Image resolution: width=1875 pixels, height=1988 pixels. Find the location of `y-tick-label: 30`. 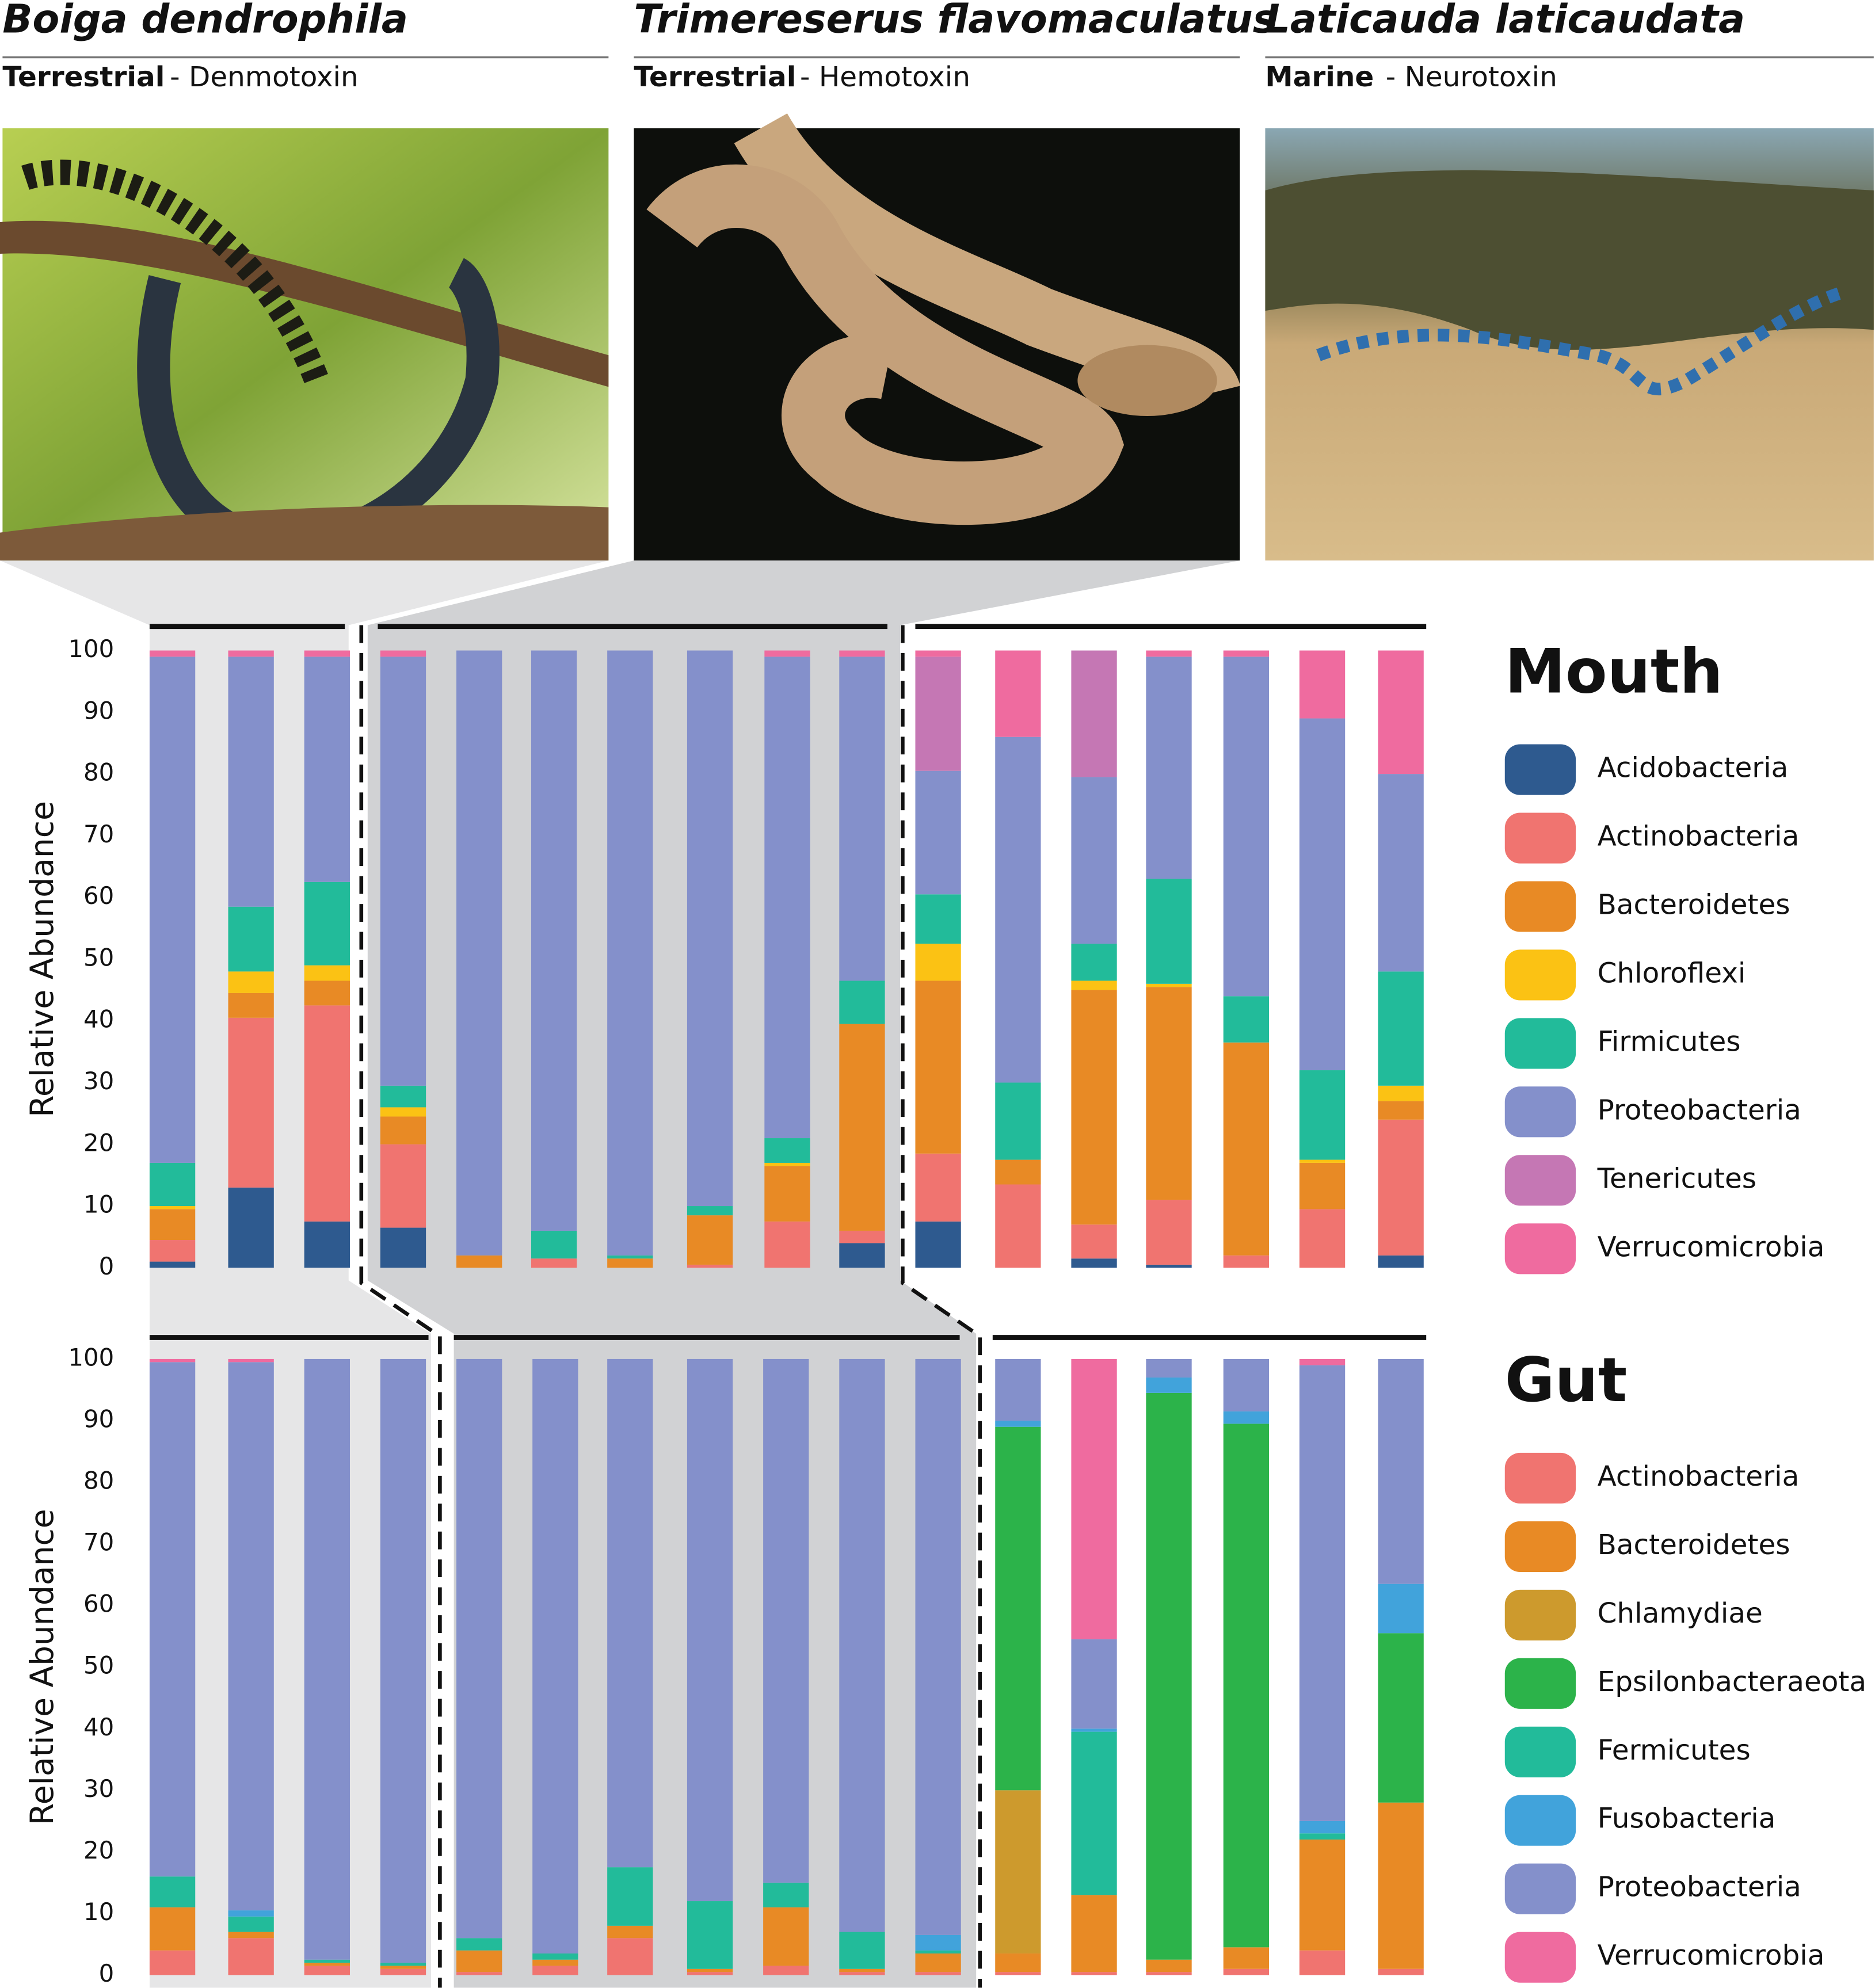

y-tick-label: 30 is located at coordinates (99, 1081).